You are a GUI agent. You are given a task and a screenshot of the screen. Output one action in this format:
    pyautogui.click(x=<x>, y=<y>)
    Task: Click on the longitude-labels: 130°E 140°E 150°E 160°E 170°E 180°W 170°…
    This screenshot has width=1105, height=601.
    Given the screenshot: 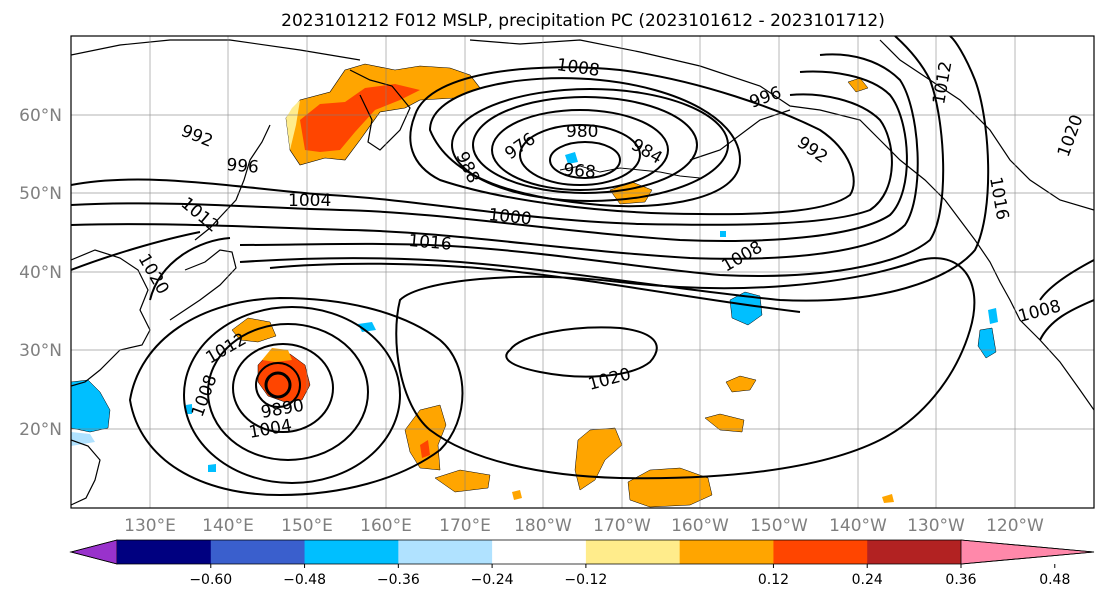 What is the action you would take?
    pyautogui.click(x=584, y=526)
    